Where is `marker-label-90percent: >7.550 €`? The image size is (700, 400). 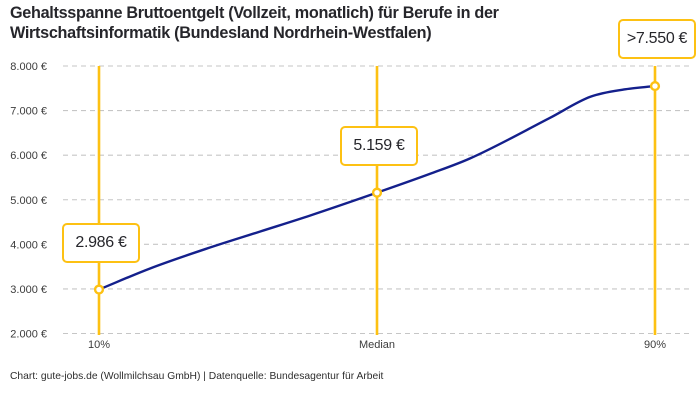
marker-label-90percent: >7.550 € is located at coordinates (657, 39).